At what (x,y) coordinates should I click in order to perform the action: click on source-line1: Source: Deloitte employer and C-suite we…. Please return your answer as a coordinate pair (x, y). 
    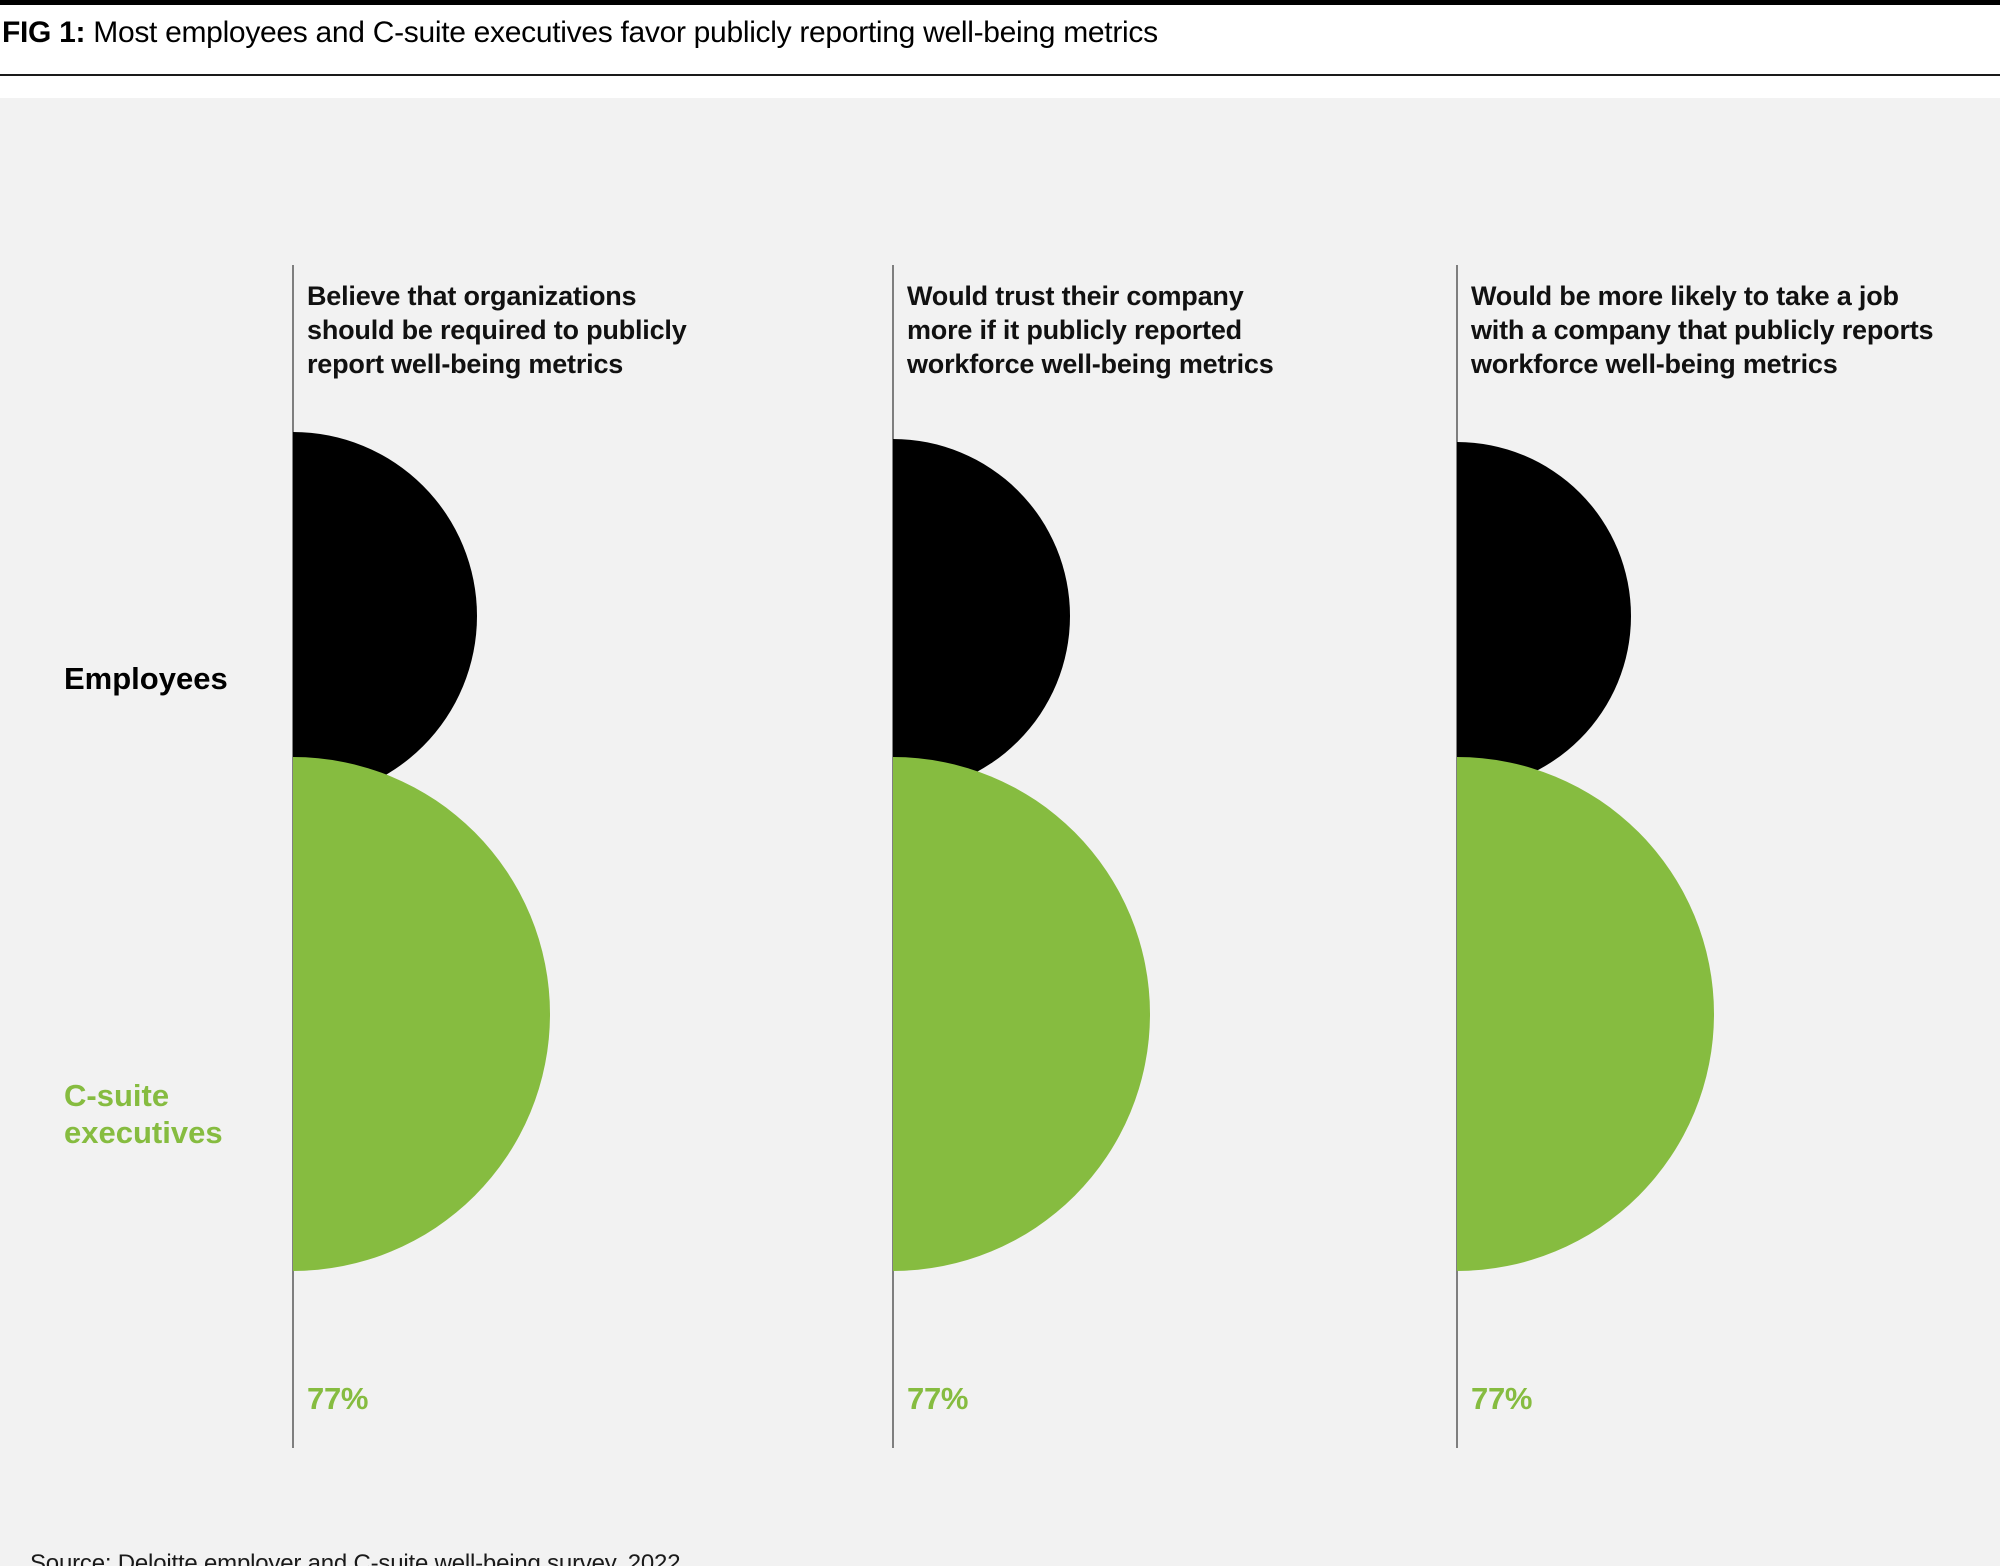
    Looking at the image, I should click on (358, 1558).